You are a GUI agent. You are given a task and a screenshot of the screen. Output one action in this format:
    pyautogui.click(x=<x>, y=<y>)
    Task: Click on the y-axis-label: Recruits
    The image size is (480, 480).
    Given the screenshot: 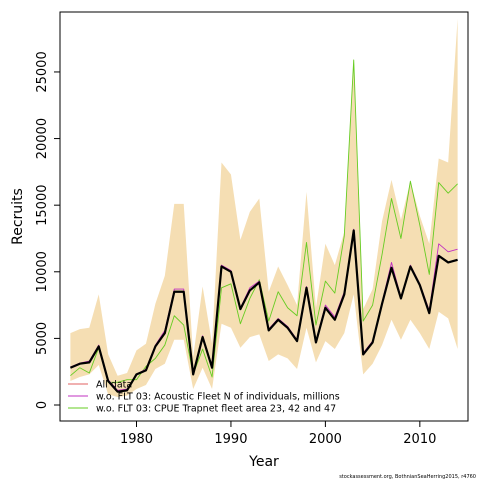 What is the action you would take?
    pyautogui.click(x=18, y=216)
    